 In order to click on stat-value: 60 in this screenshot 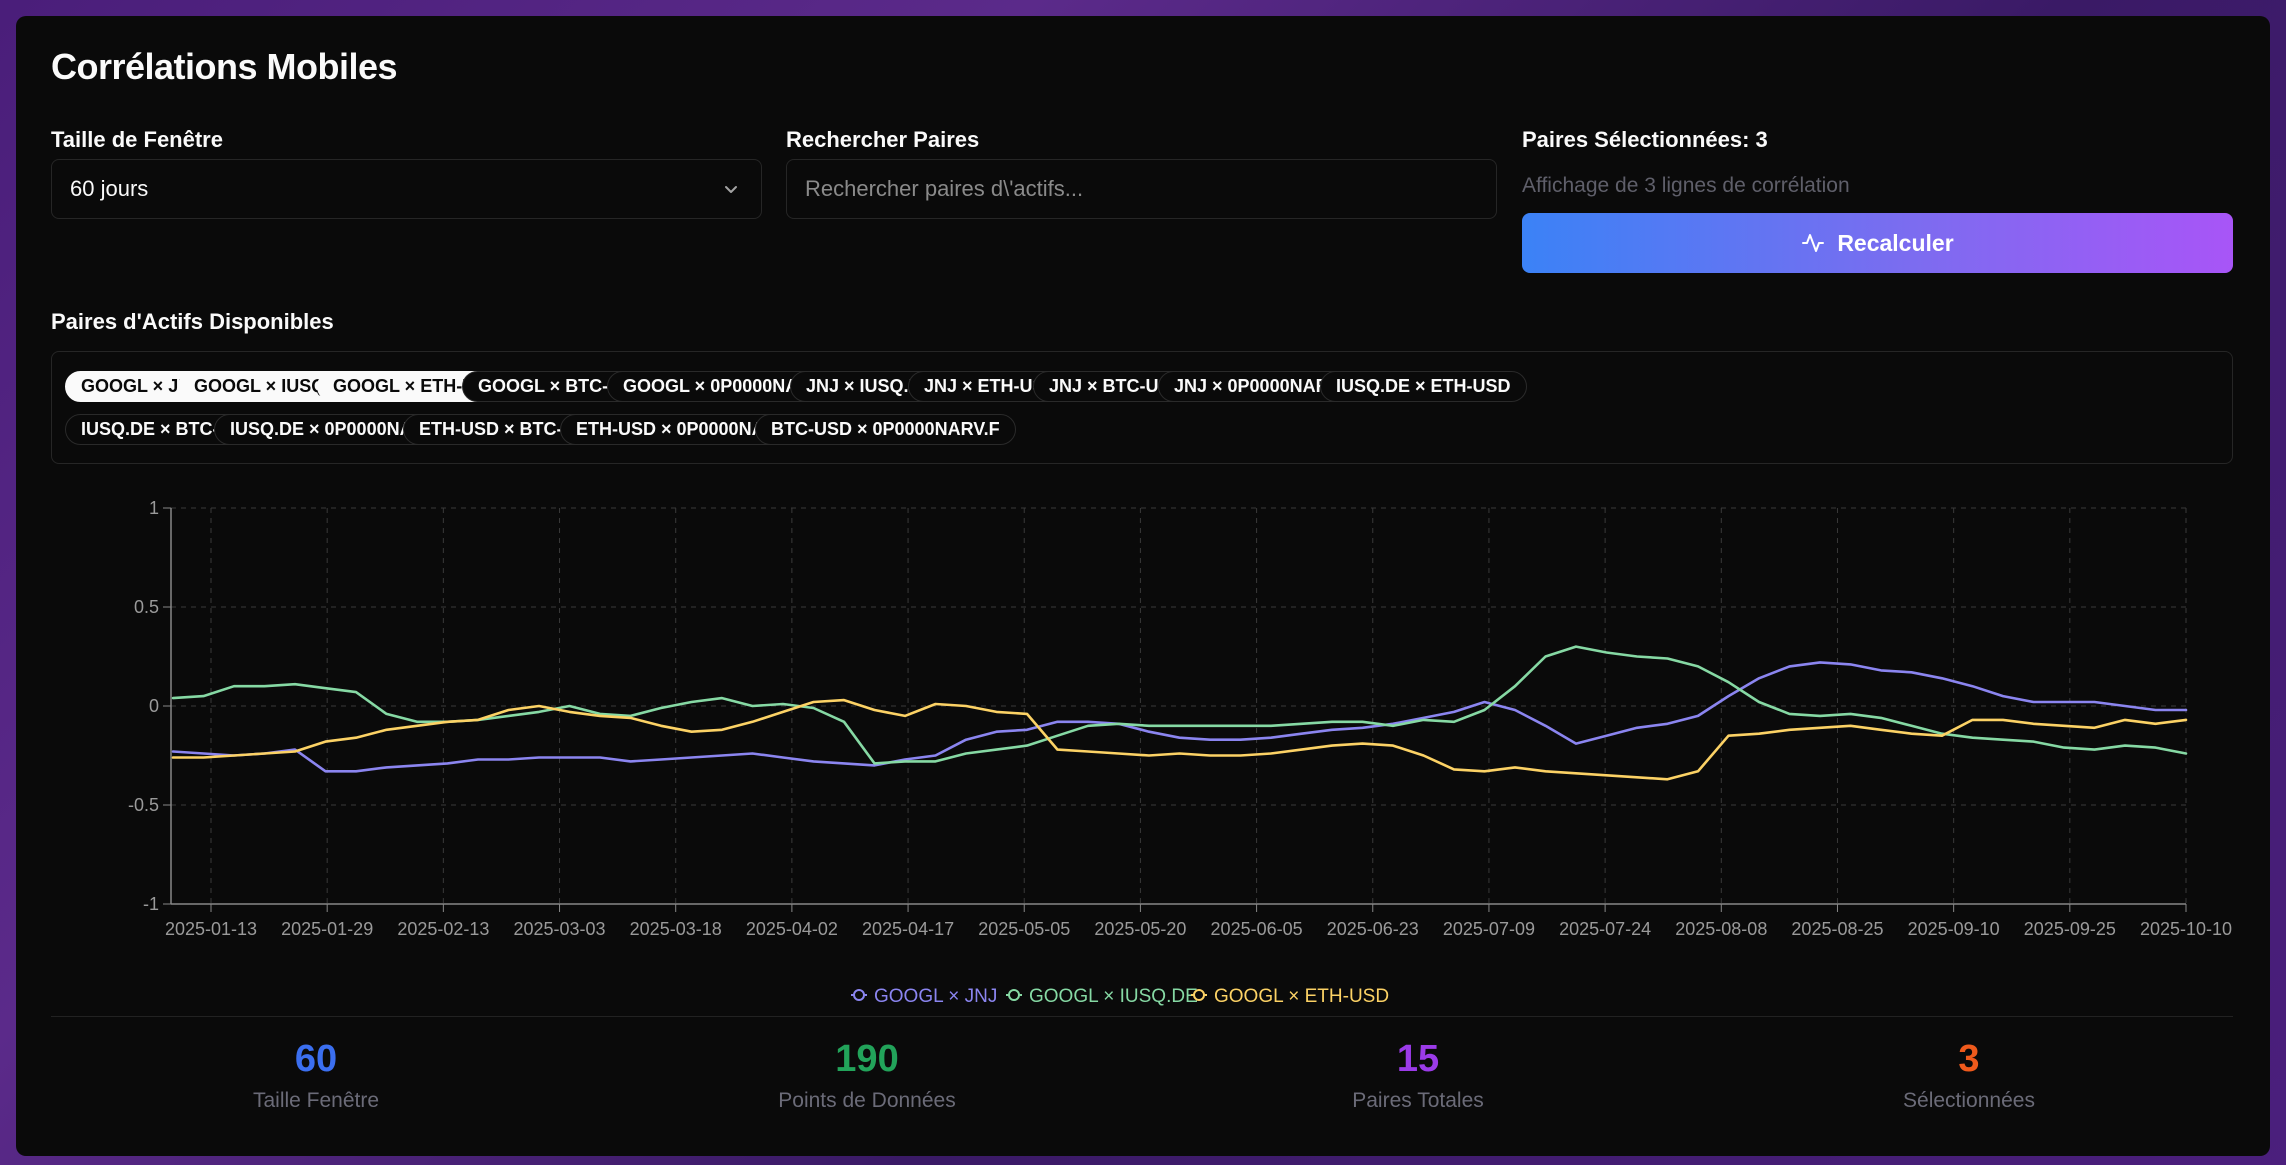, I will do `click(316, 1059)`.